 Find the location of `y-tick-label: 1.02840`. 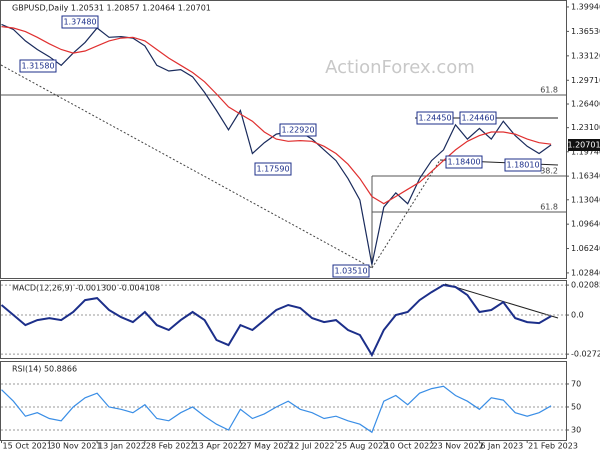

y-tick-label: 1.02840 is located at coordinates (585, 272).